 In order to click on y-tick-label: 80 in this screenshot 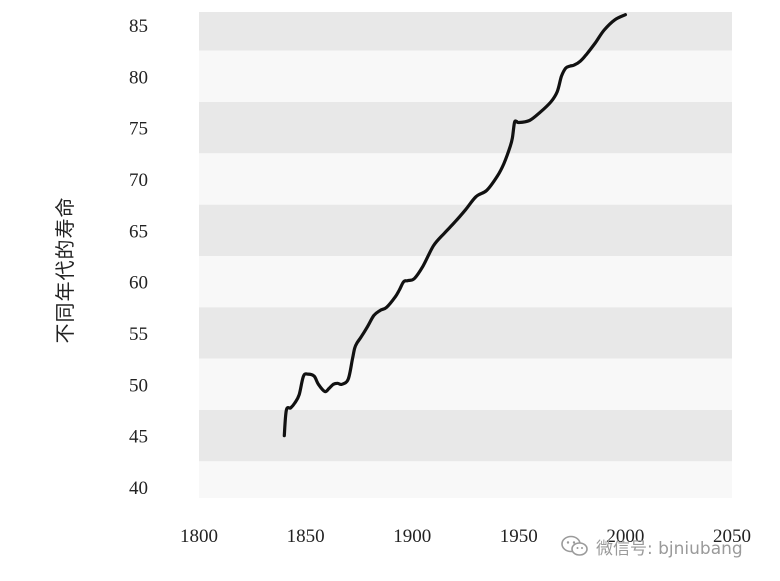, I will do `click(138, 77)`.